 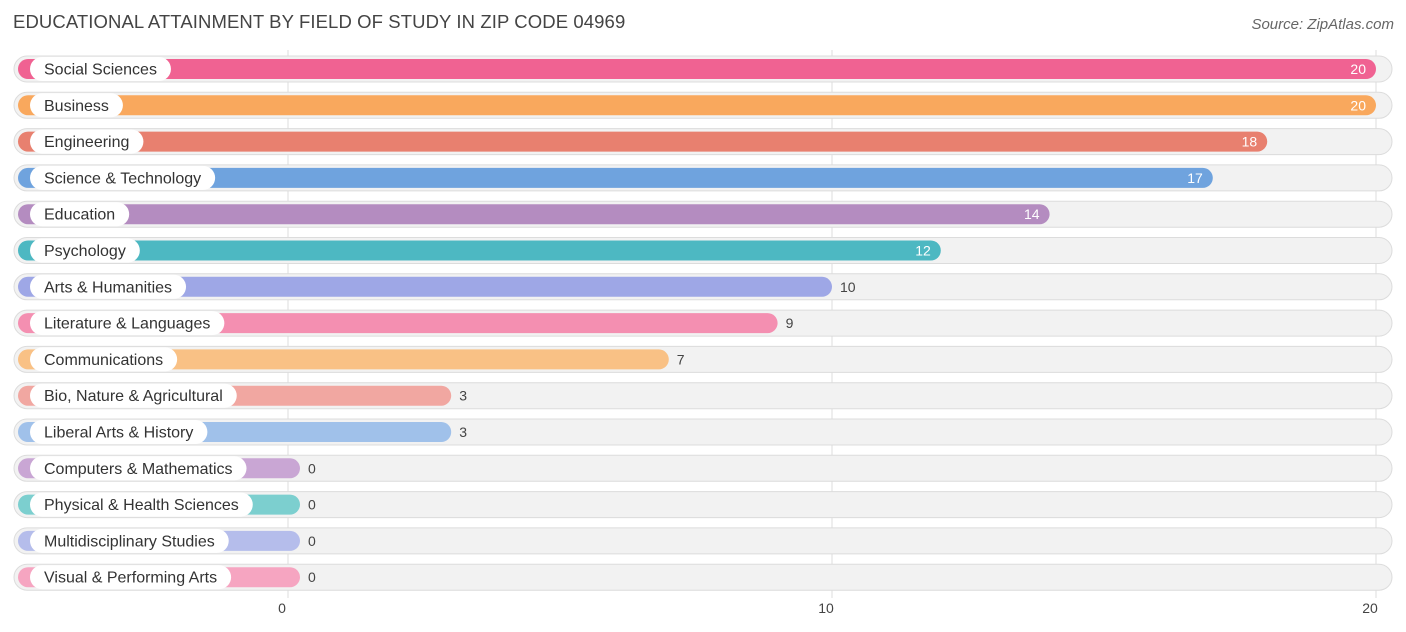 What do you see at coordinates (1322, 24) in the screenshot?
I see `source-attribution: Source: ZipAtlas.com` at bounding box center [1322, 24].